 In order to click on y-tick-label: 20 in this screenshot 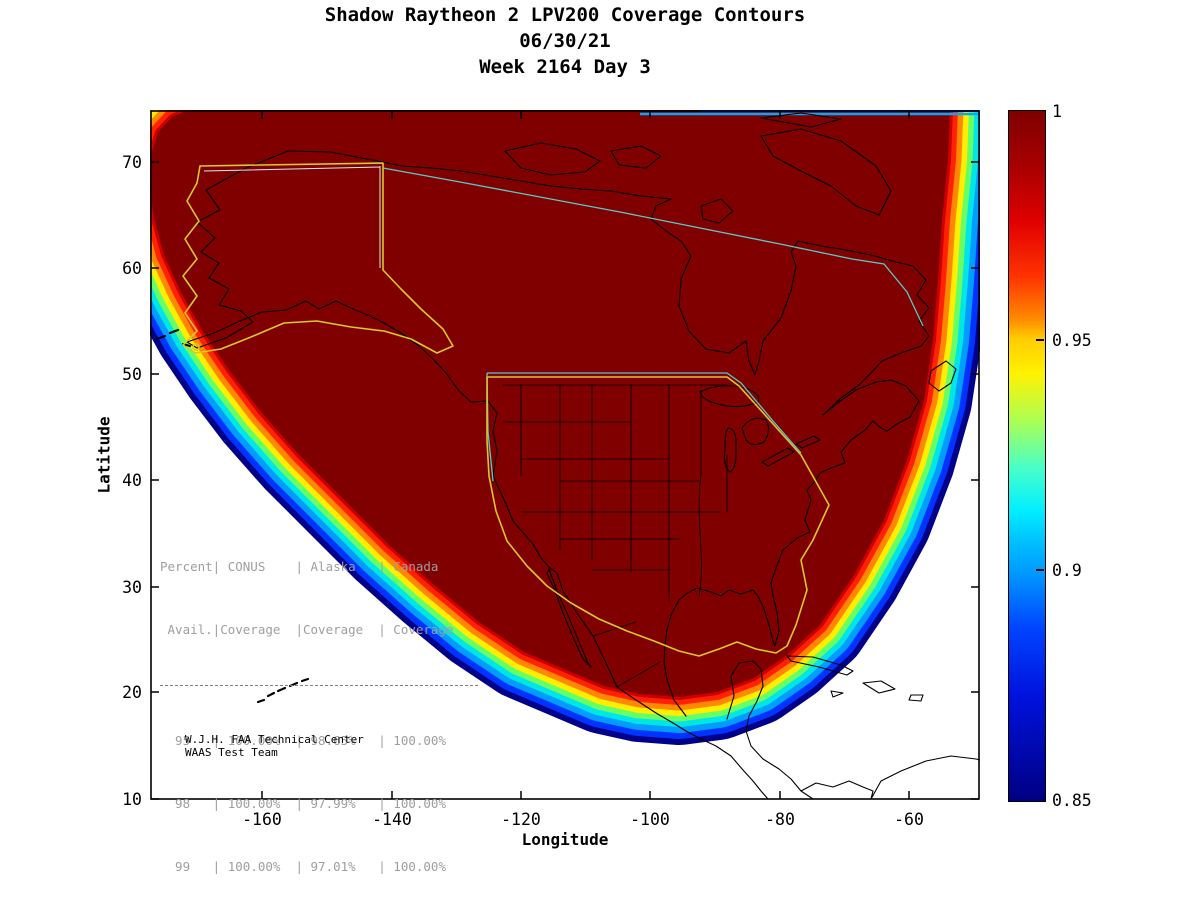, I will do `click(132, 692)`.